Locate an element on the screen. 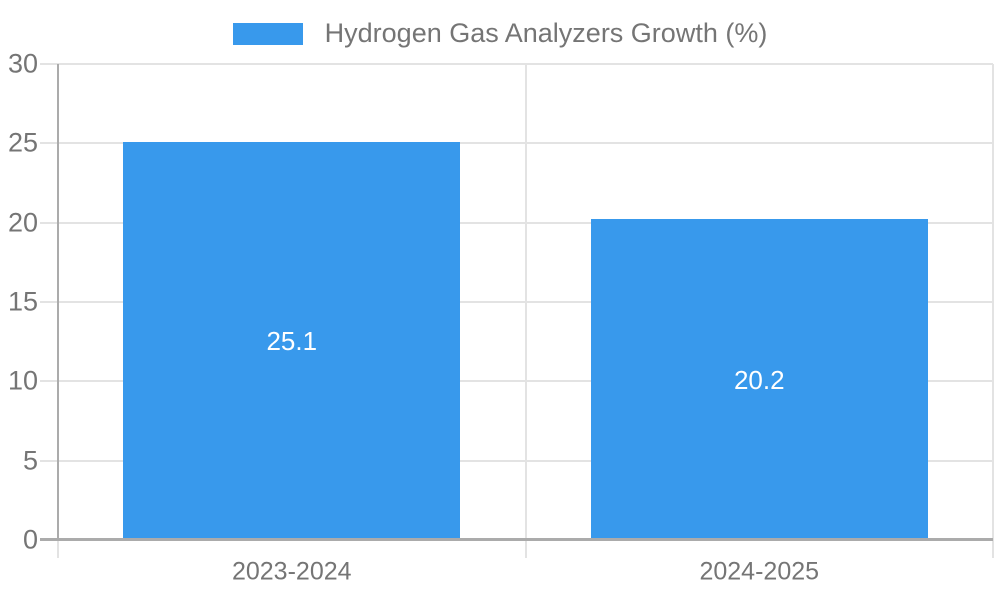 The image size is (1000, 600). x-axis-line is located at coordinates (516, 539).